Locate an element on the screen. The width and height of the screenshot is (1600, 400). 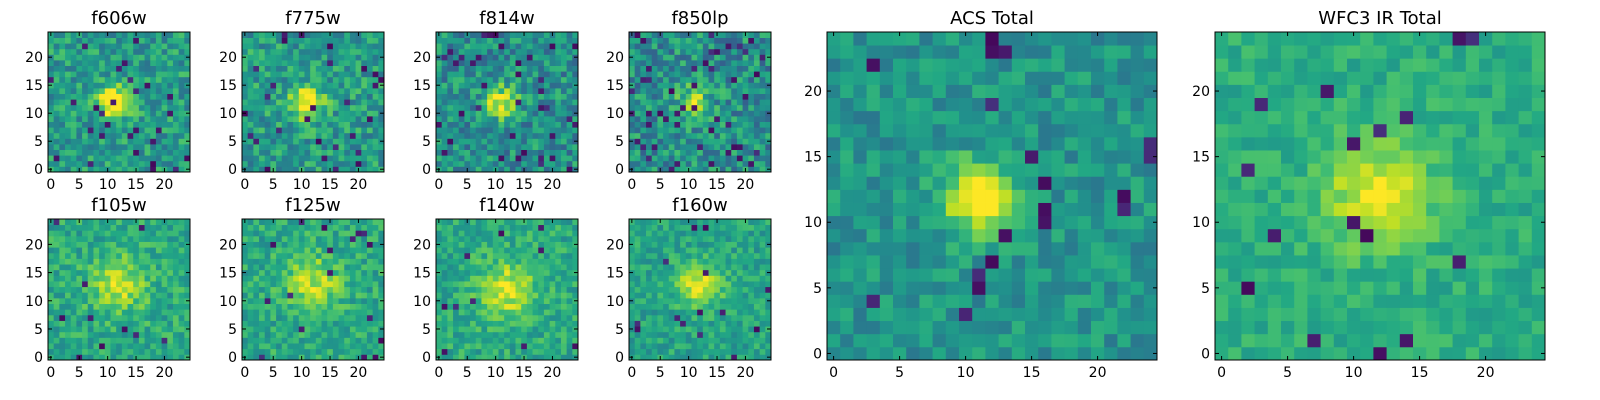
x-tick-label: 10 is located at coordinates (496, 185).